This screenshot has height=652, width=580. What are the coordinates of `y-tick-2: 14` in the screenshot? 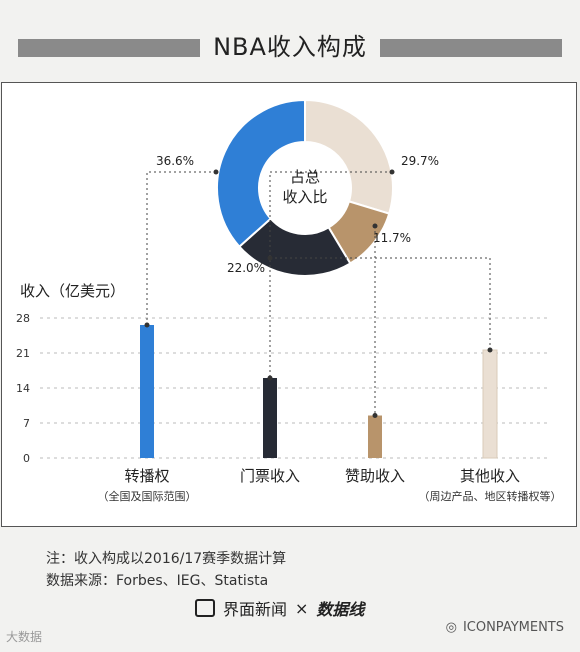 It's located at (23, 388).